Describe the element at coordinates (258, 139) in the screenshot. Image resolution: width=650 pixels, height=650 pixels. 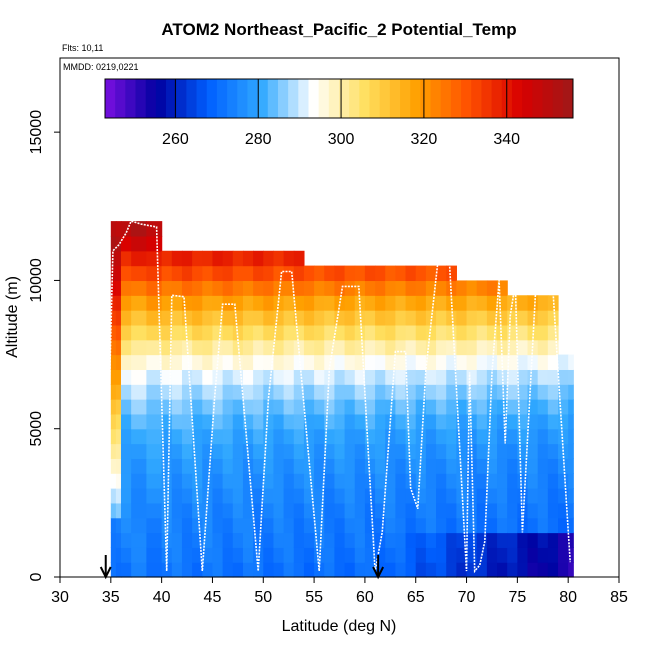
I see `colorbar-tick-label: 280` at that location.